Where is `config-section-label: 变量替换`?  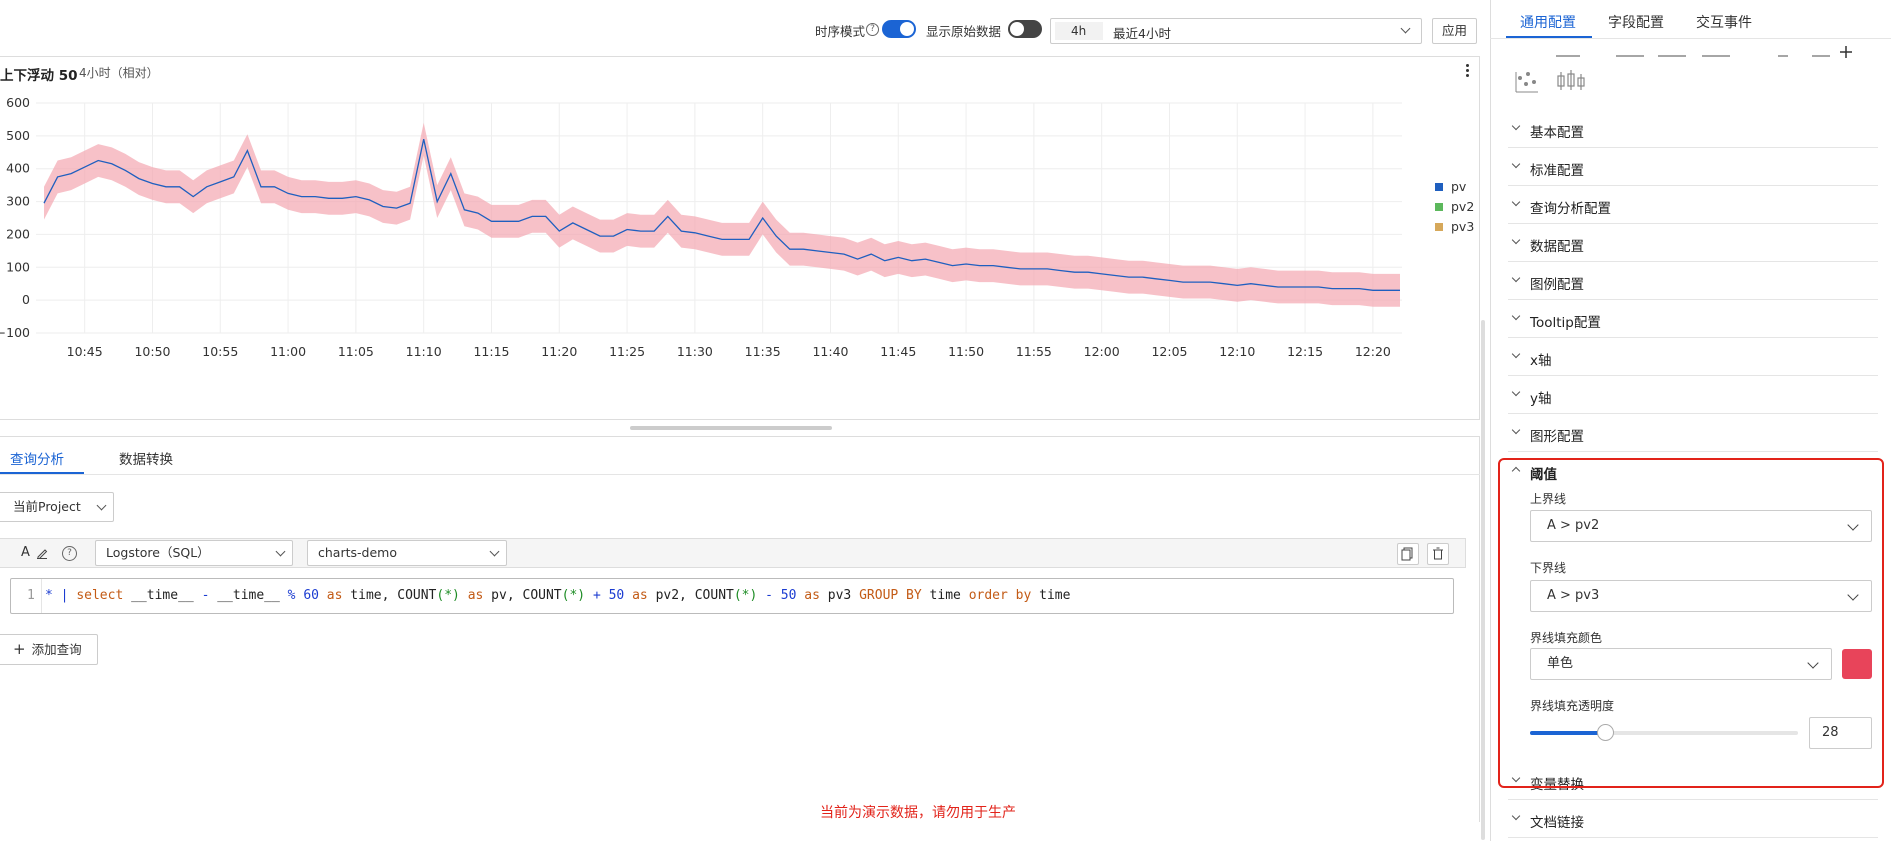 config-section-label: 变量替换 is located at coordinates (1557, 785).